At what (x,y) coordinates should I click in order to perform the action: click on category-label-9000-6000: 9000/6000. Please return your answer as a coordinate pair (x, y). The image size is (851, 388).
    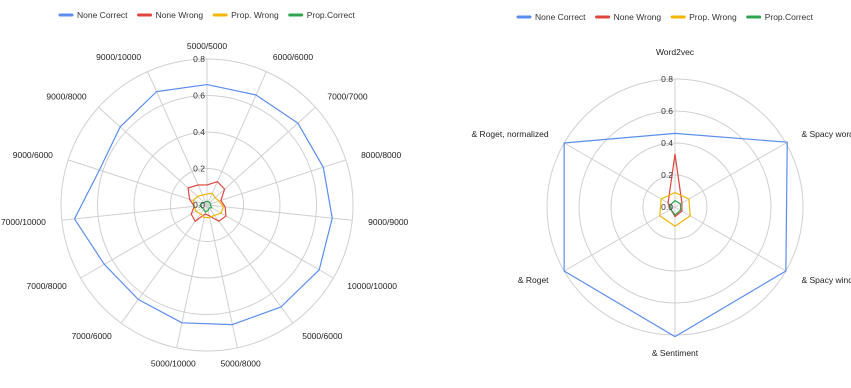
    Looking at the image, I should click on (33, 155).